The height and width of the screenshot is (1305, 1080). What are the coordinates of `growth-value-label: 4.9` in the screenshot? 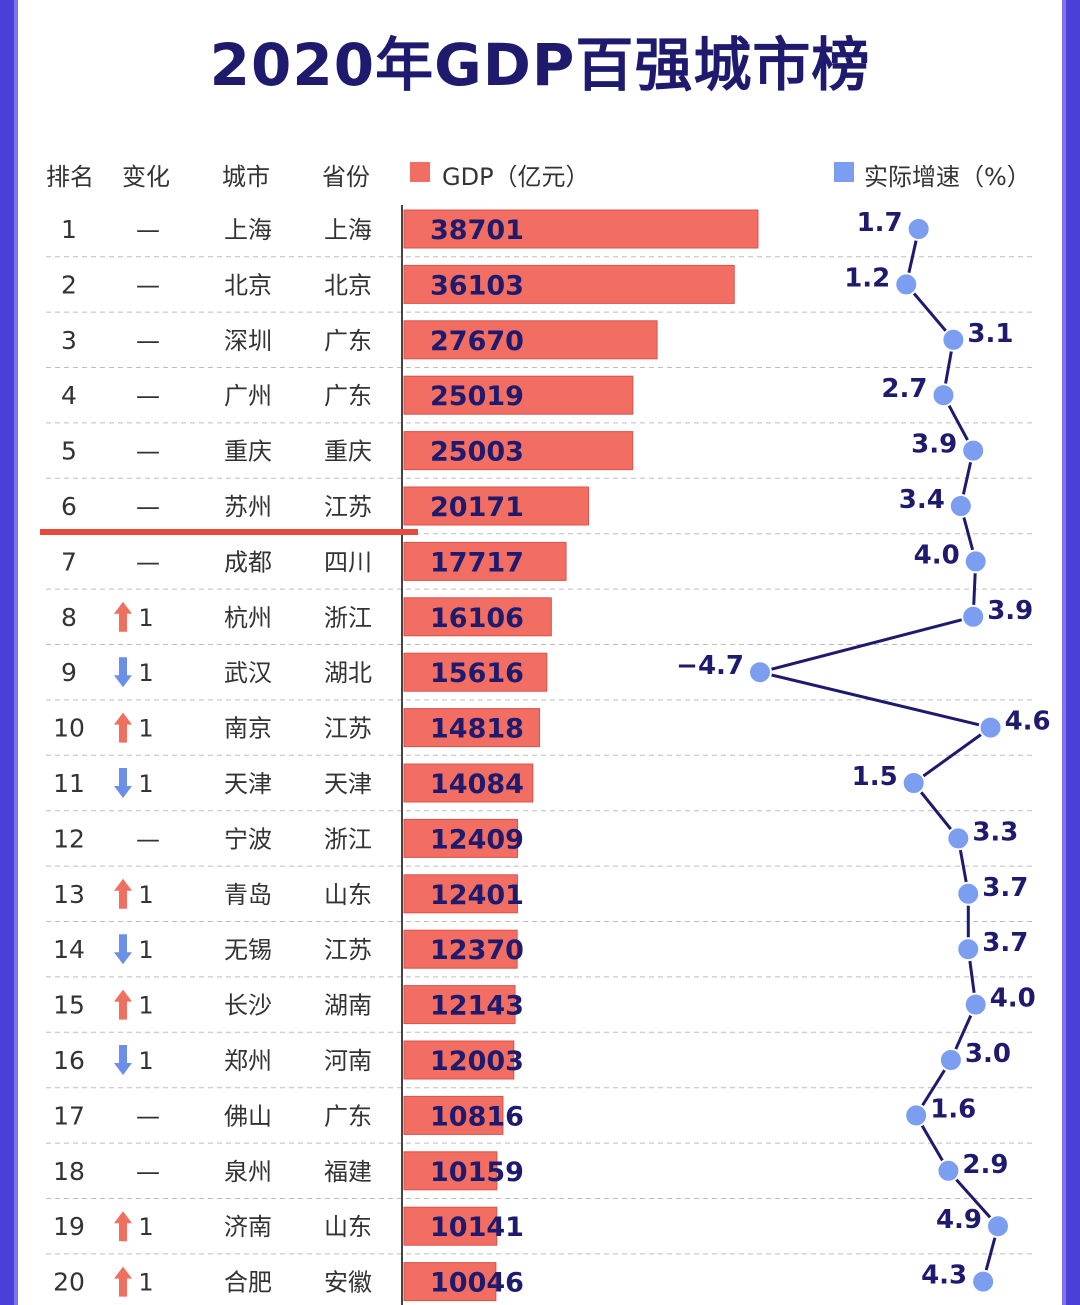 It's located at (959, 1220).